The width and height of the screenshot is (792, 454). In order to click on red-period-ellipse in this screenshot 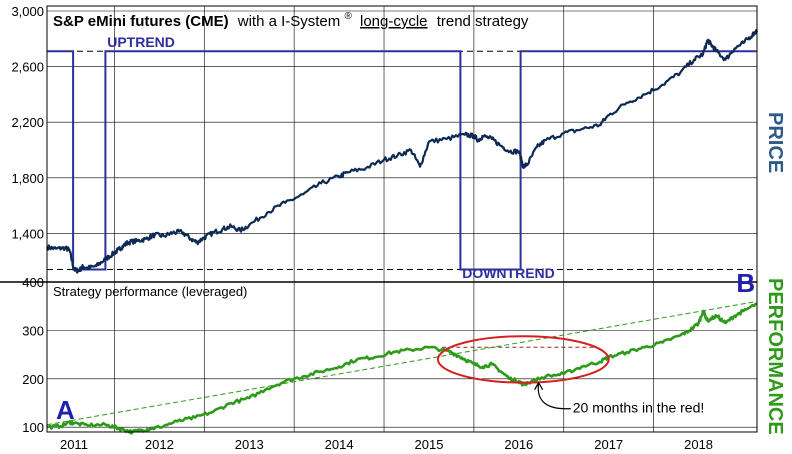, I will do `click(523, 359)`.